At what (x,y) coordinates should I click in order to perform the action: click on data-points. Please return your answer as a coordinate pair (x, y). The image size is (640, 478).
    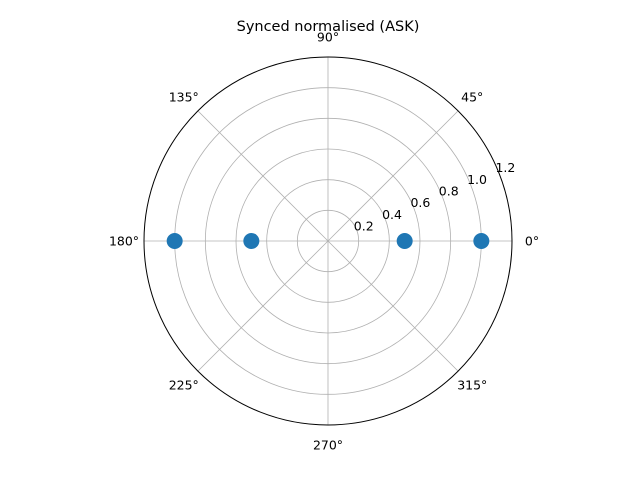
    Looking at the image, I should click on (328, 241).